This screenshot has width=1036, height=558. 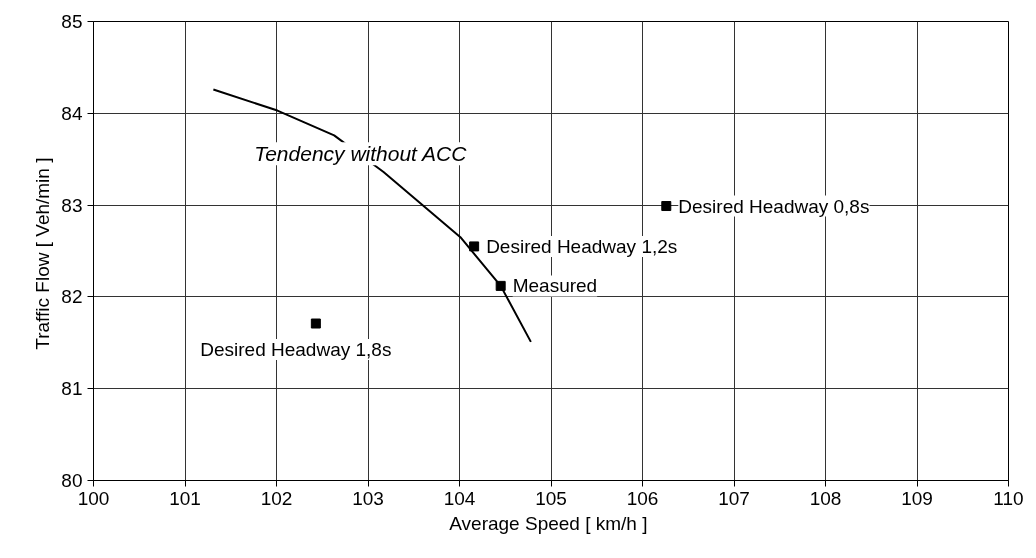 What do you see at coordinates (296, 350) in the screenshot?
I see `annotation: Desired Headway 1,8s` at bounding box center [296, 350].